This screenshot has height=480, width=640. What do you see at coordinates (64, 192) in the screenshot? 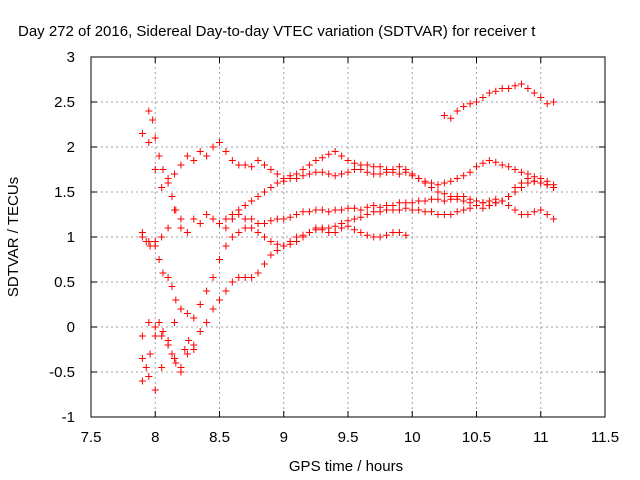
I see `y-tick-label: 1.5` at bounding box center [64, 192].